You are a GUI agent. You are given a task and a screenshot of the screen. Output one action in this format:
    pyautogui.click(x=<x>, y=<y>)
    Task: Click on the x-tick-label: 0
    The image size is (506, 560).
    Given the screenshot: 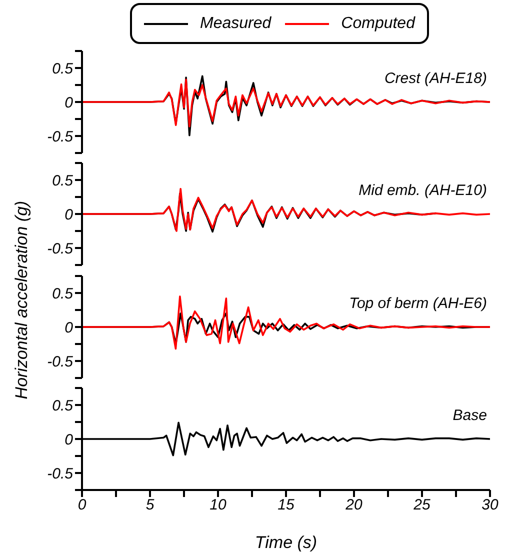 What is the action you would take?
    pyautogui.click(x=82, y=505)
    